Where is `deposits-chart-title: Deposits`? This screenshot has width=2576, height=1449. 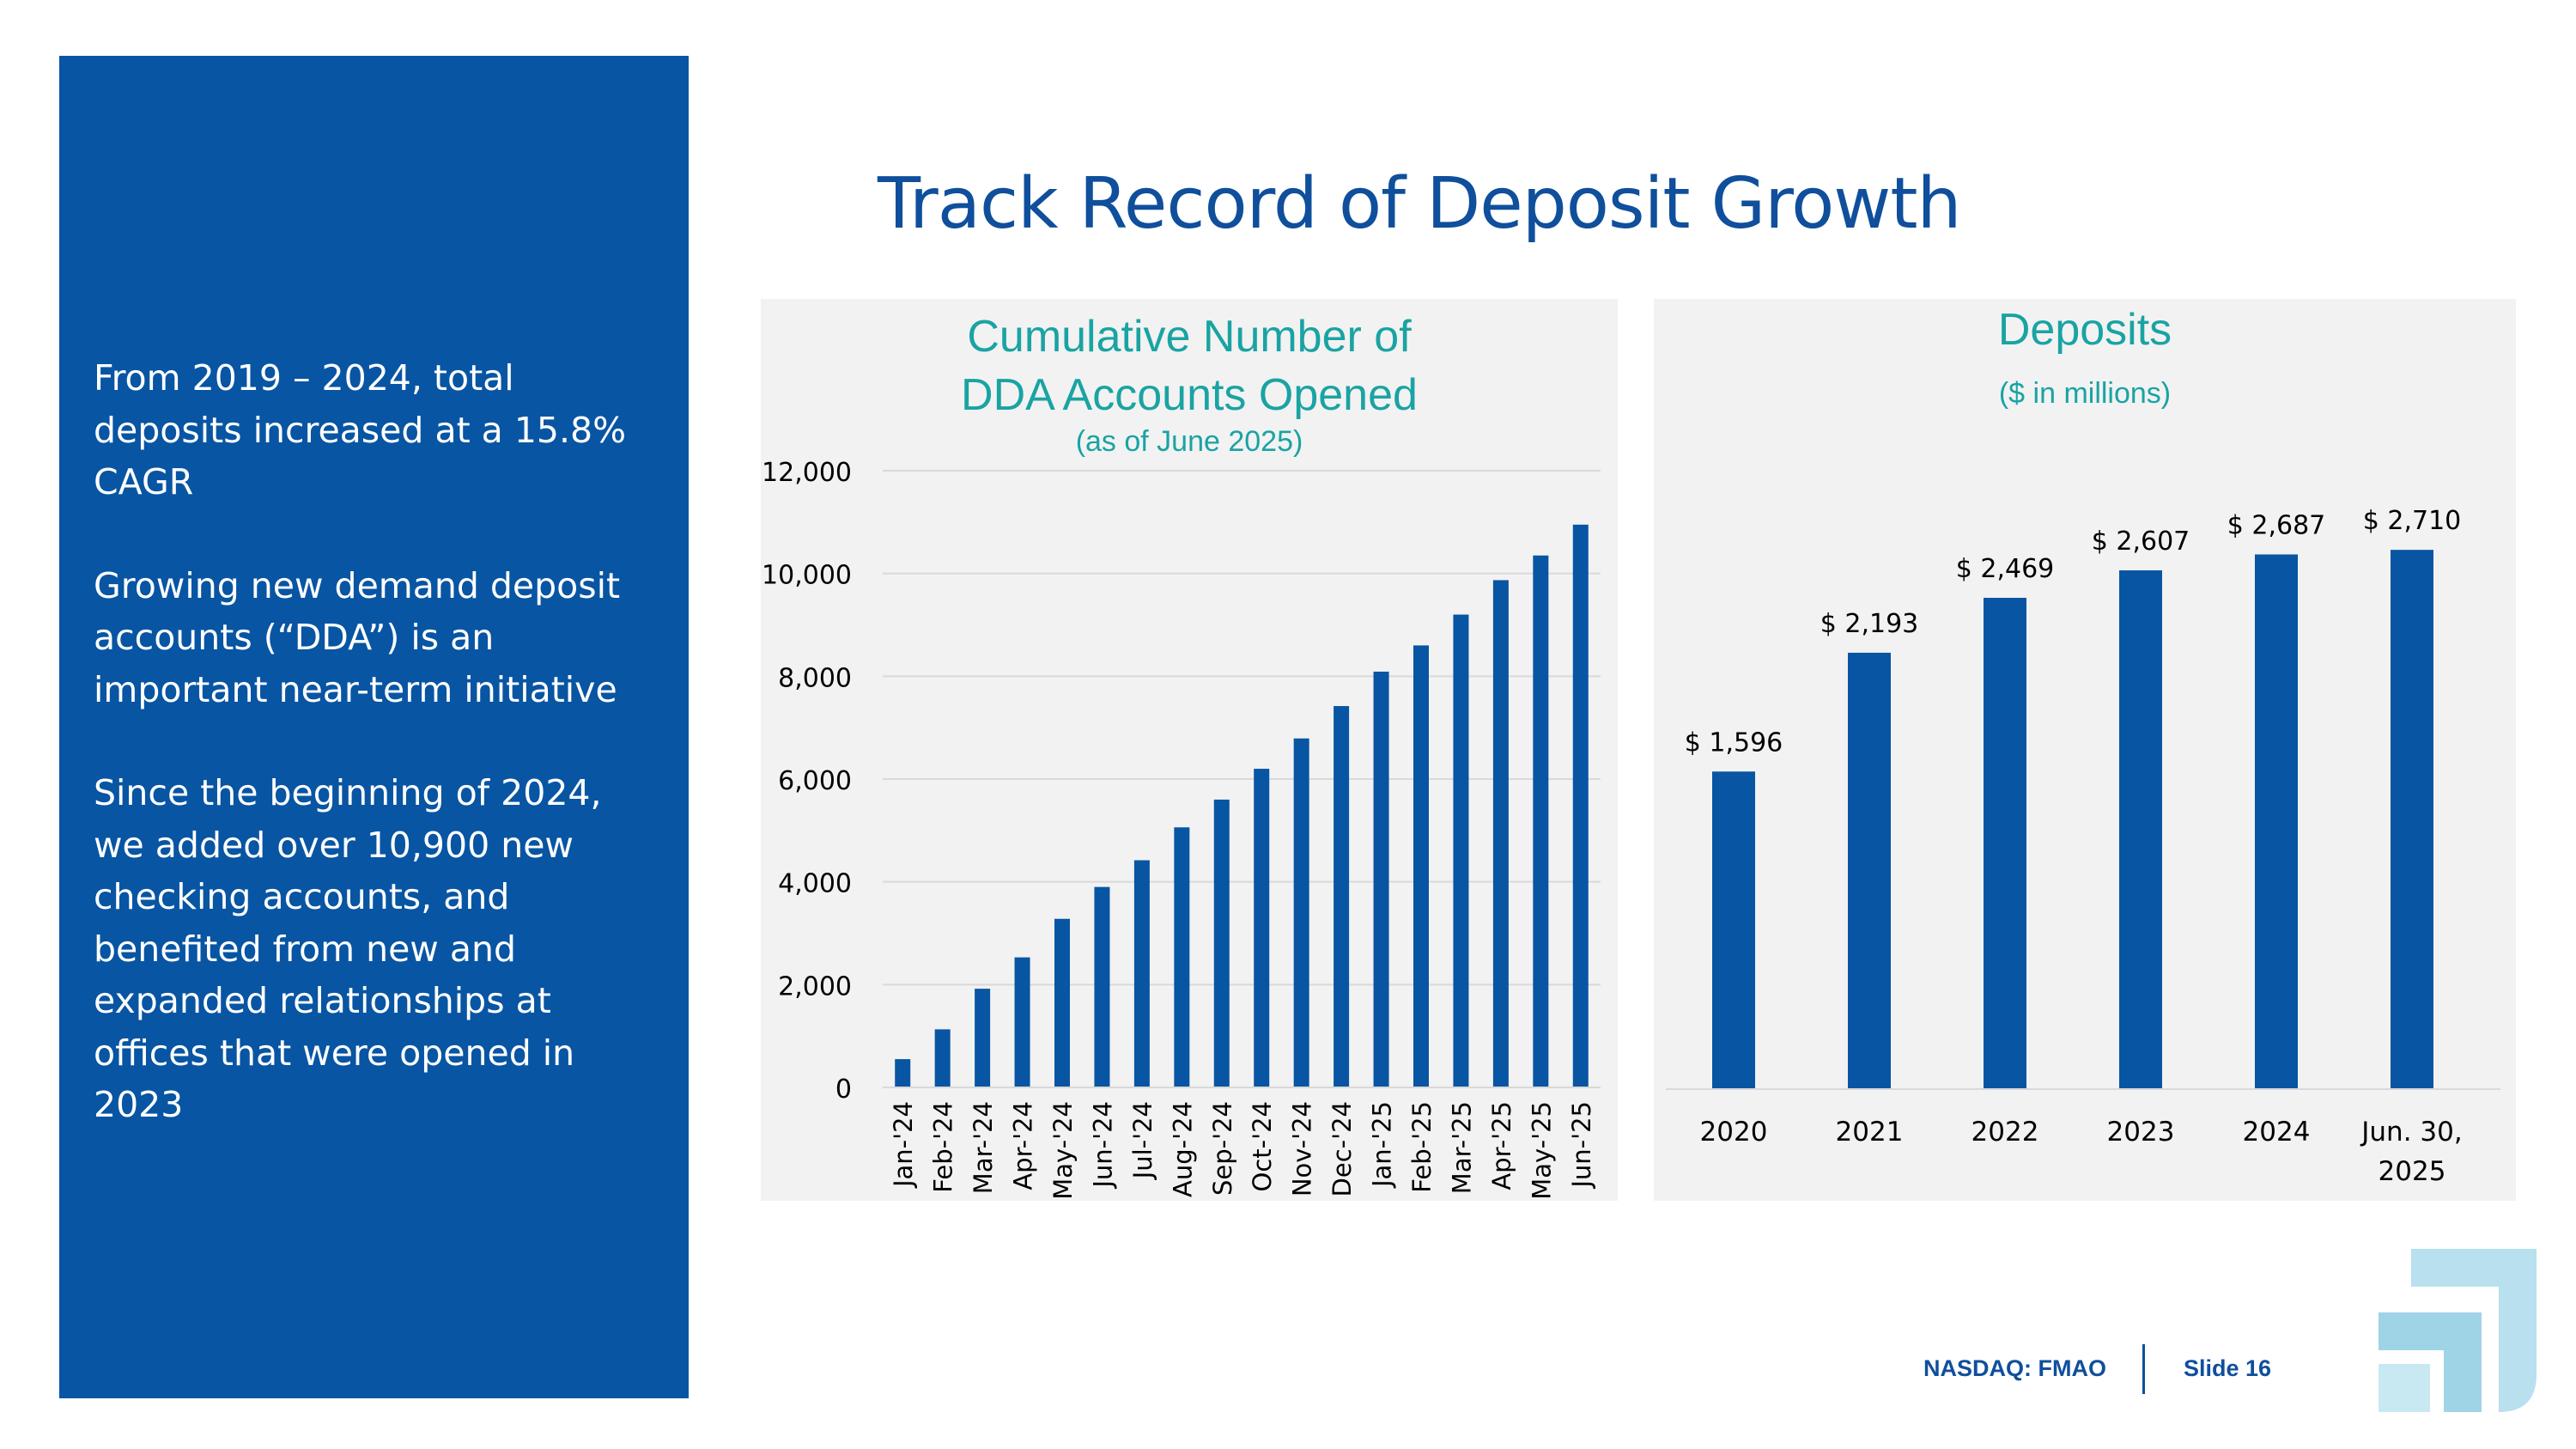
deposits-chart-title: Deposits is located at coordinates (2084, 330).